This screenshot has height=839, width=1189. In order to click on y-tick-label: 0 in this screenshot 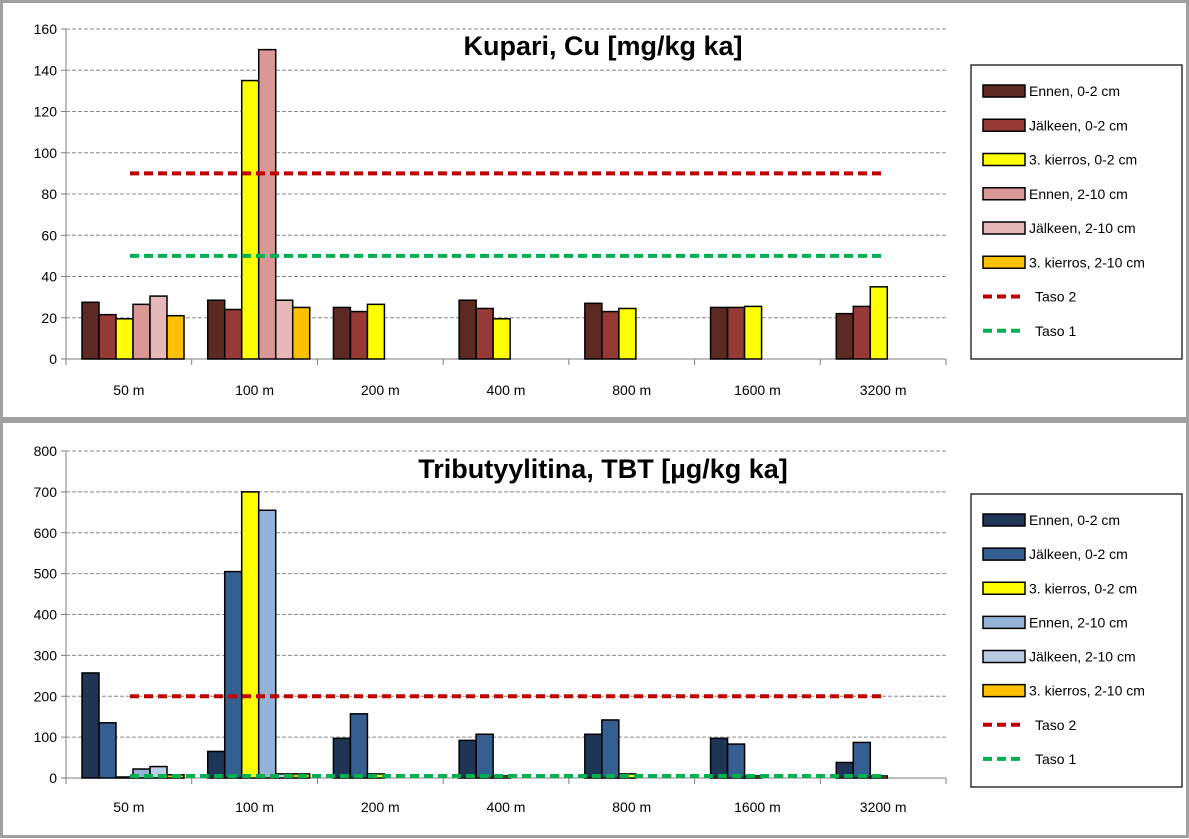, I will do `click(53, 778)`.